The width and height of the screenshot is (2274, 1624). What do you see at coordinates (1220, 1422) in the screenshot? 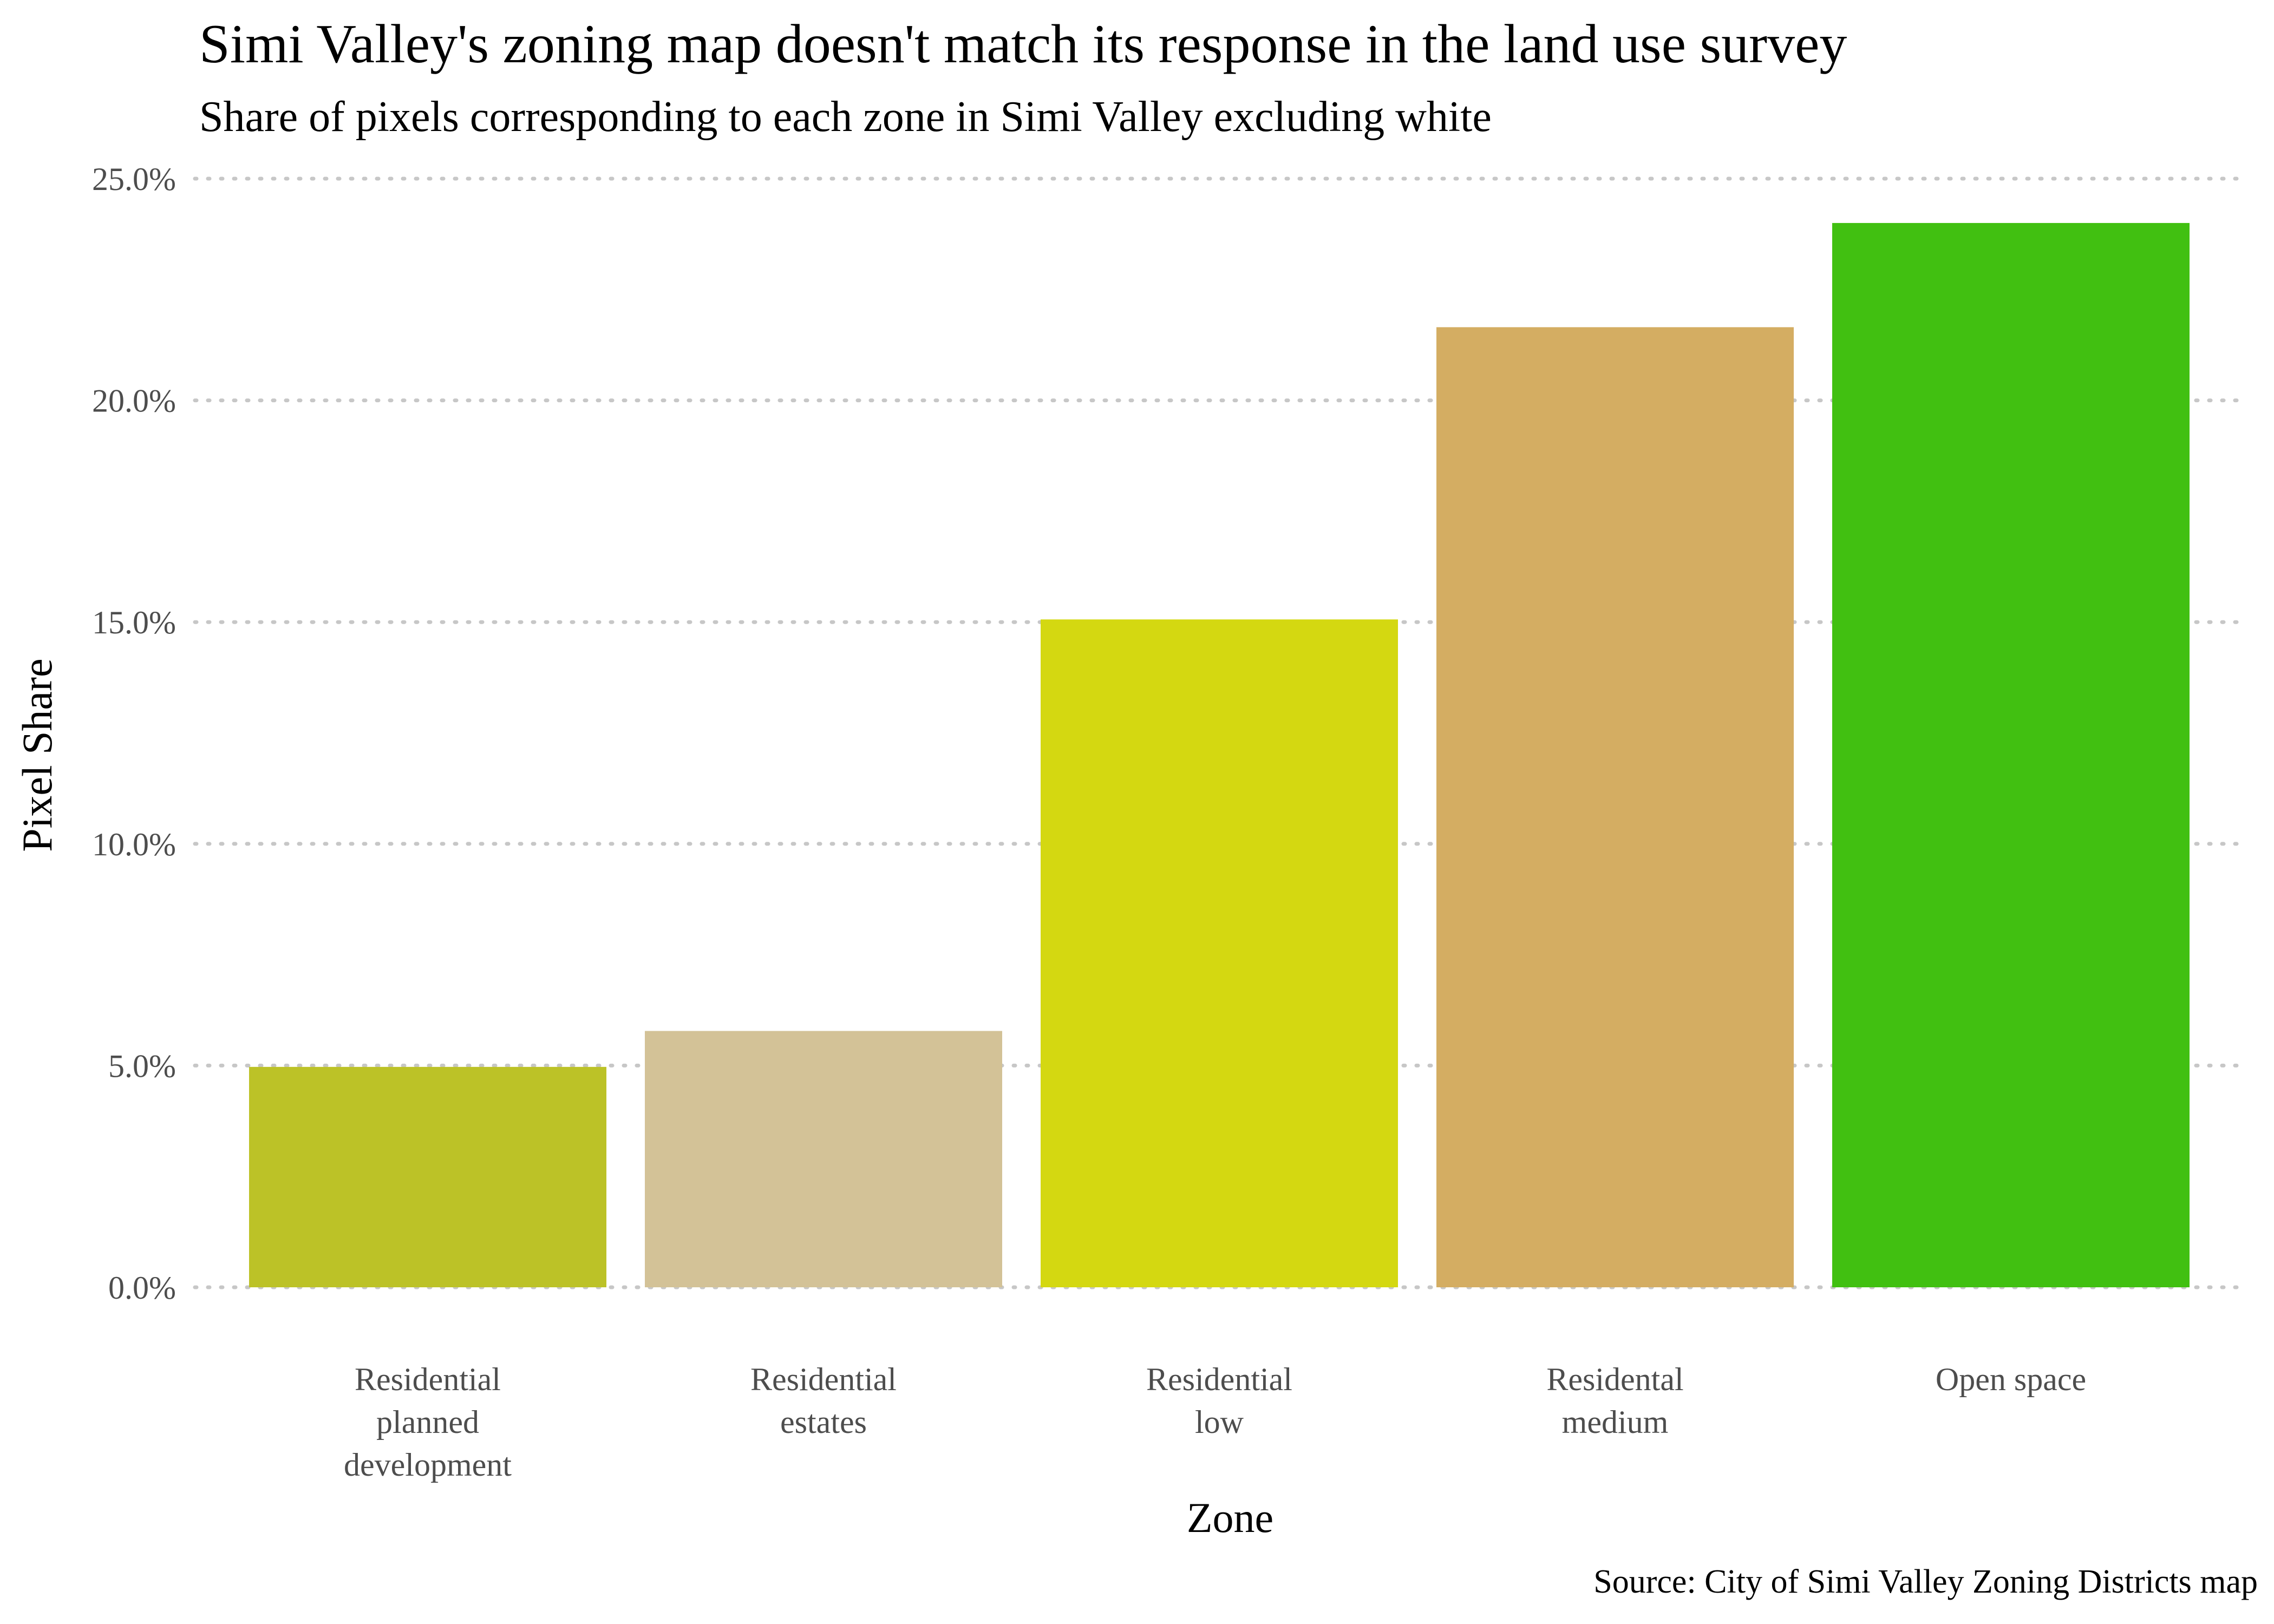
I see `x-tick-label-line: low` at bounding box center [1220, 1422].